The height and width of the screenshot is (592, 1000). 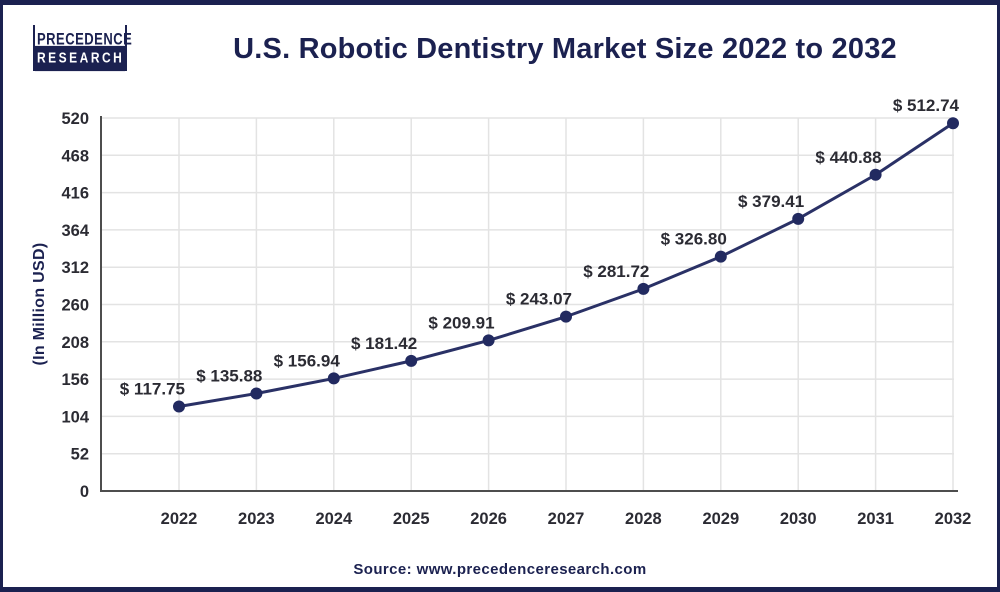 I want to click on data-label-2032: $ 512.74, so click(x=926, y=105).